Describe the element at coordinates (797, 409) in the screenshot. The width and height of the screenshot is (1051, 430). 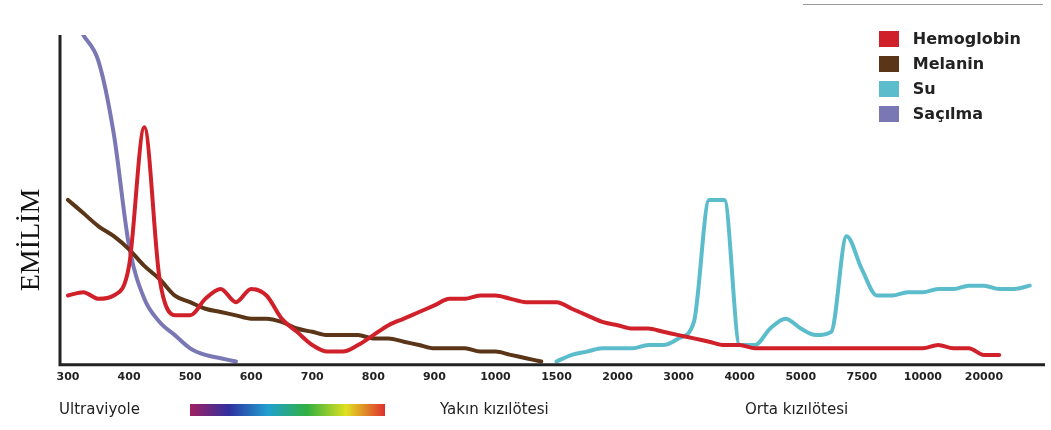
I see `text: Orta kızılötesi` at that location.